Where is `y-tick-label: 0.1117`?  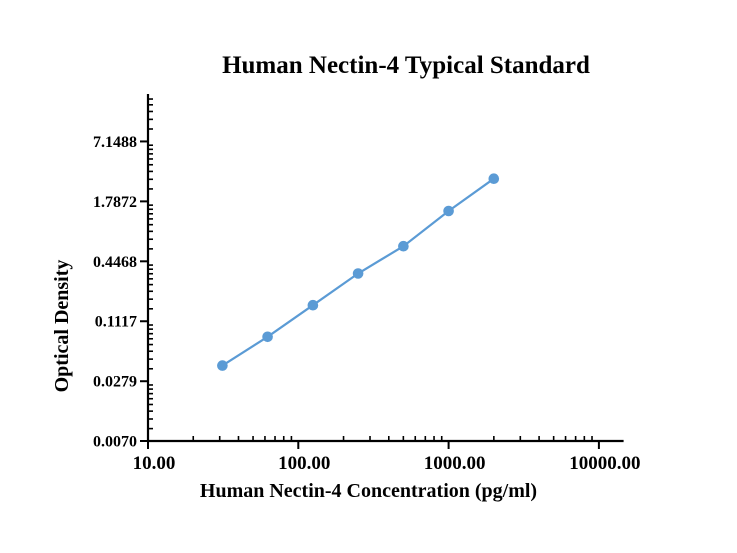 y-tick-label: 0.1117 is located at coordinates (116, 322).